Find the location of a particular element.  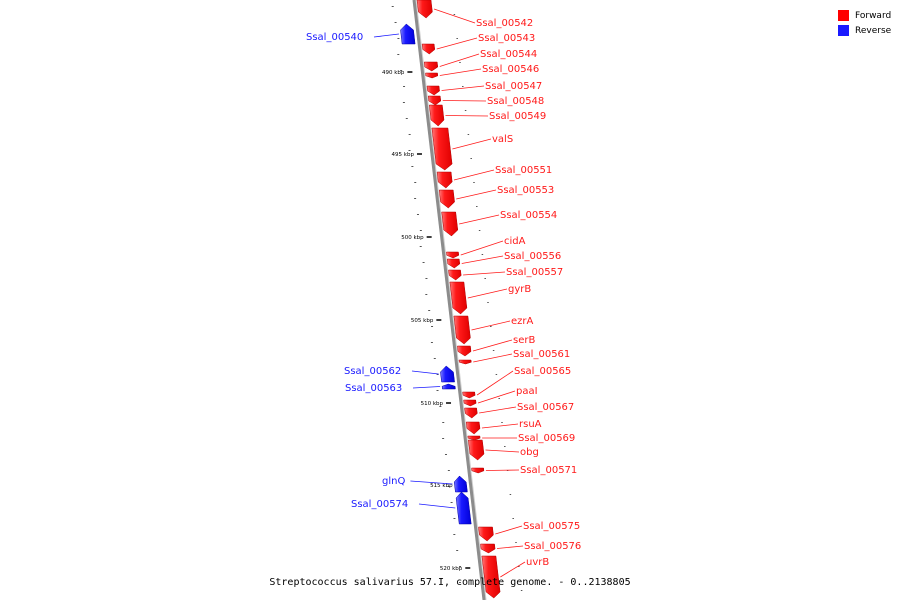

kbp-tick-label: 510 kbp is located at coordinates (432, 404).